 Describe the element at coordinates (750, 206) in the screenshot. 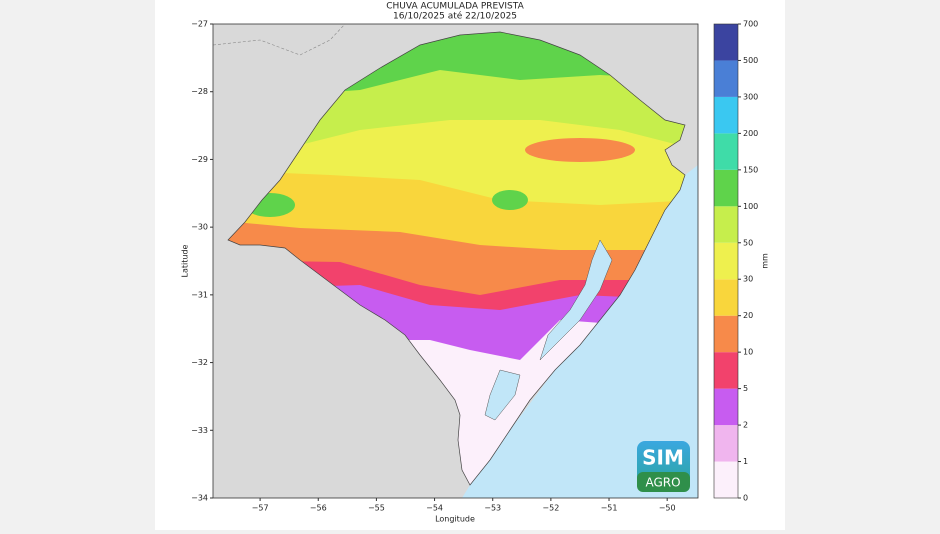

I see `colorbar-tick-label: 100` at that location.